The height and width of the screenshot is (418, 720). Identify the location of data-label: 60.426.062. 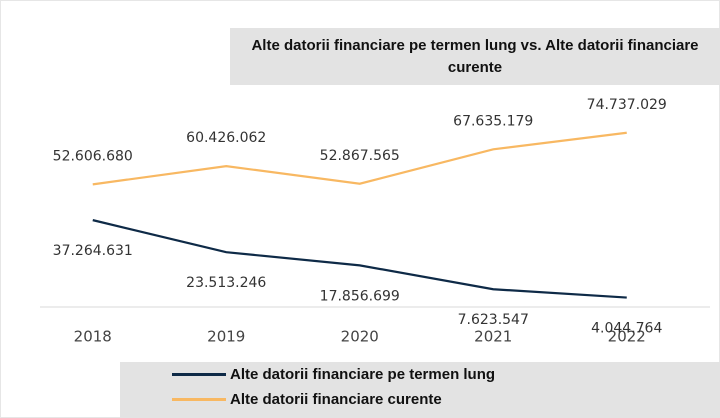
(226, 138).